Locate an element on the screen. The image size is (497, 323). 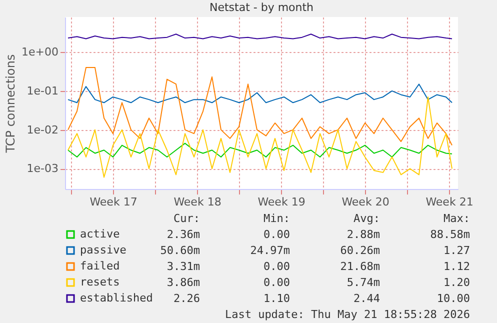
y-tick-label: 1e-03 is located at coordinates (42, 169).